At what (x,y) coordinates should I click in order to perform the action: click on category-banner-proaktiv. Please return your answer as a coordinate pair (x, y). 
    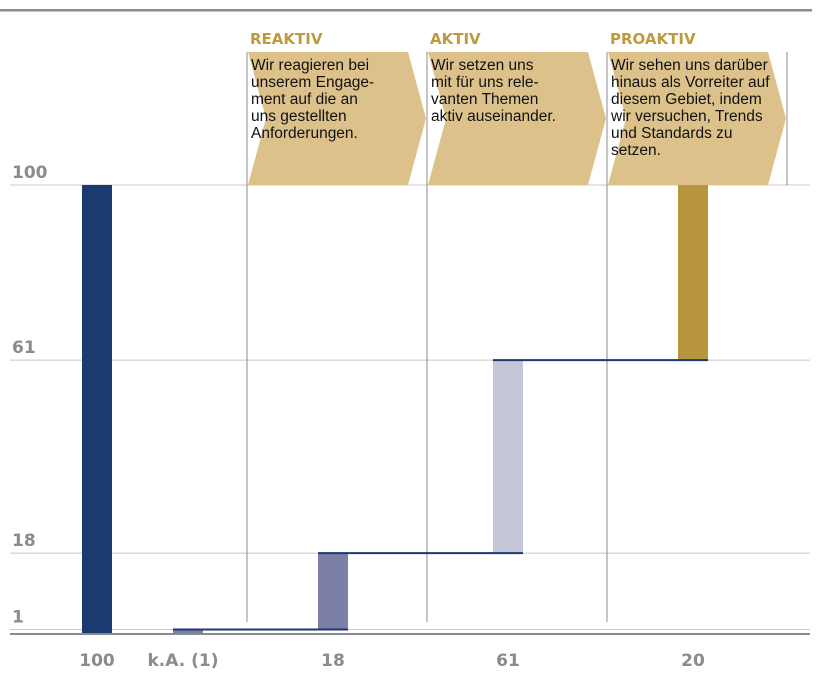
    Looking at the image, I should click on (697, 118).